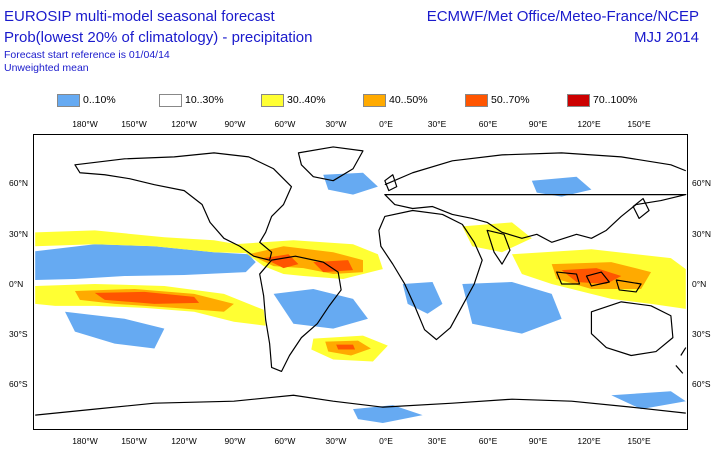  I want to click on forecast-start-reference: Forecast start reference is 01/04/14, so click(87, 55).